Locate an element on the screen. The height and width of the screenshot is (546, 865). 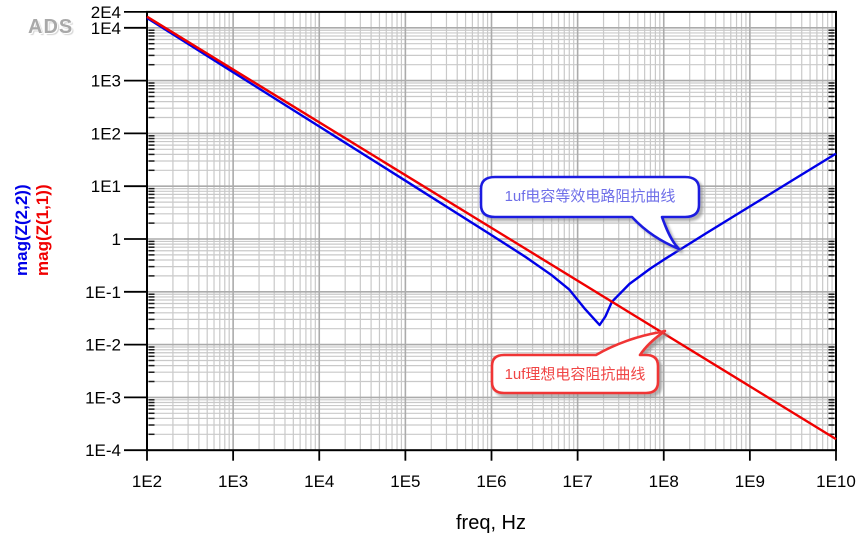
x-tick-label: 1E10 is located at coordinates (836, 481).